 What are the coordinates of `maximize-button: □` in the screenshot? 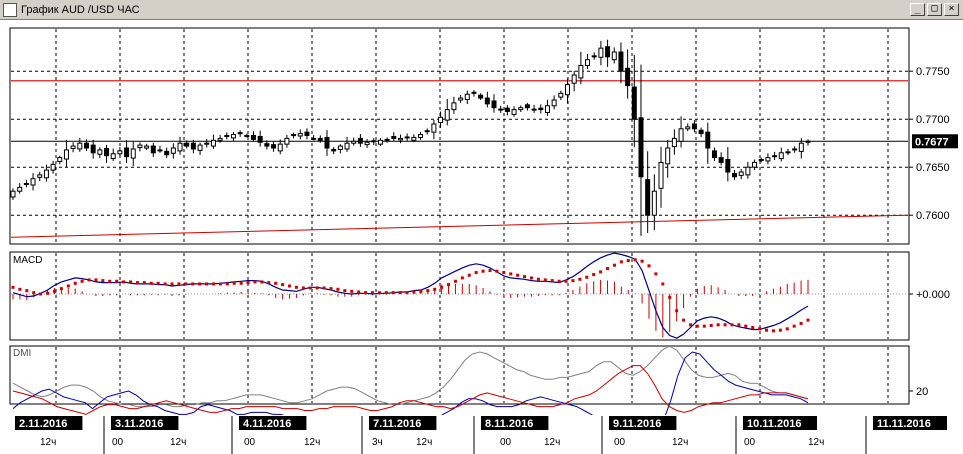 It's located at (934, 9).